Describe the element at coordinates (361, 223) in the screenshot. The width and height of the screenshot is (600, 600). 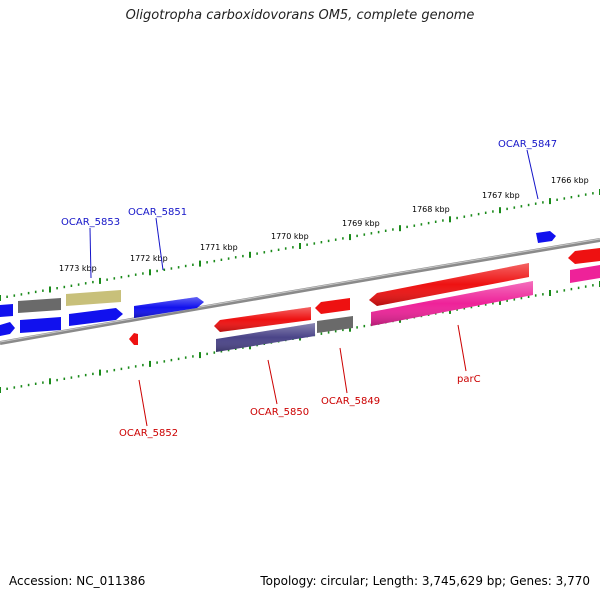
I see `ruler-label-1769: 1769 kbp` at that location.